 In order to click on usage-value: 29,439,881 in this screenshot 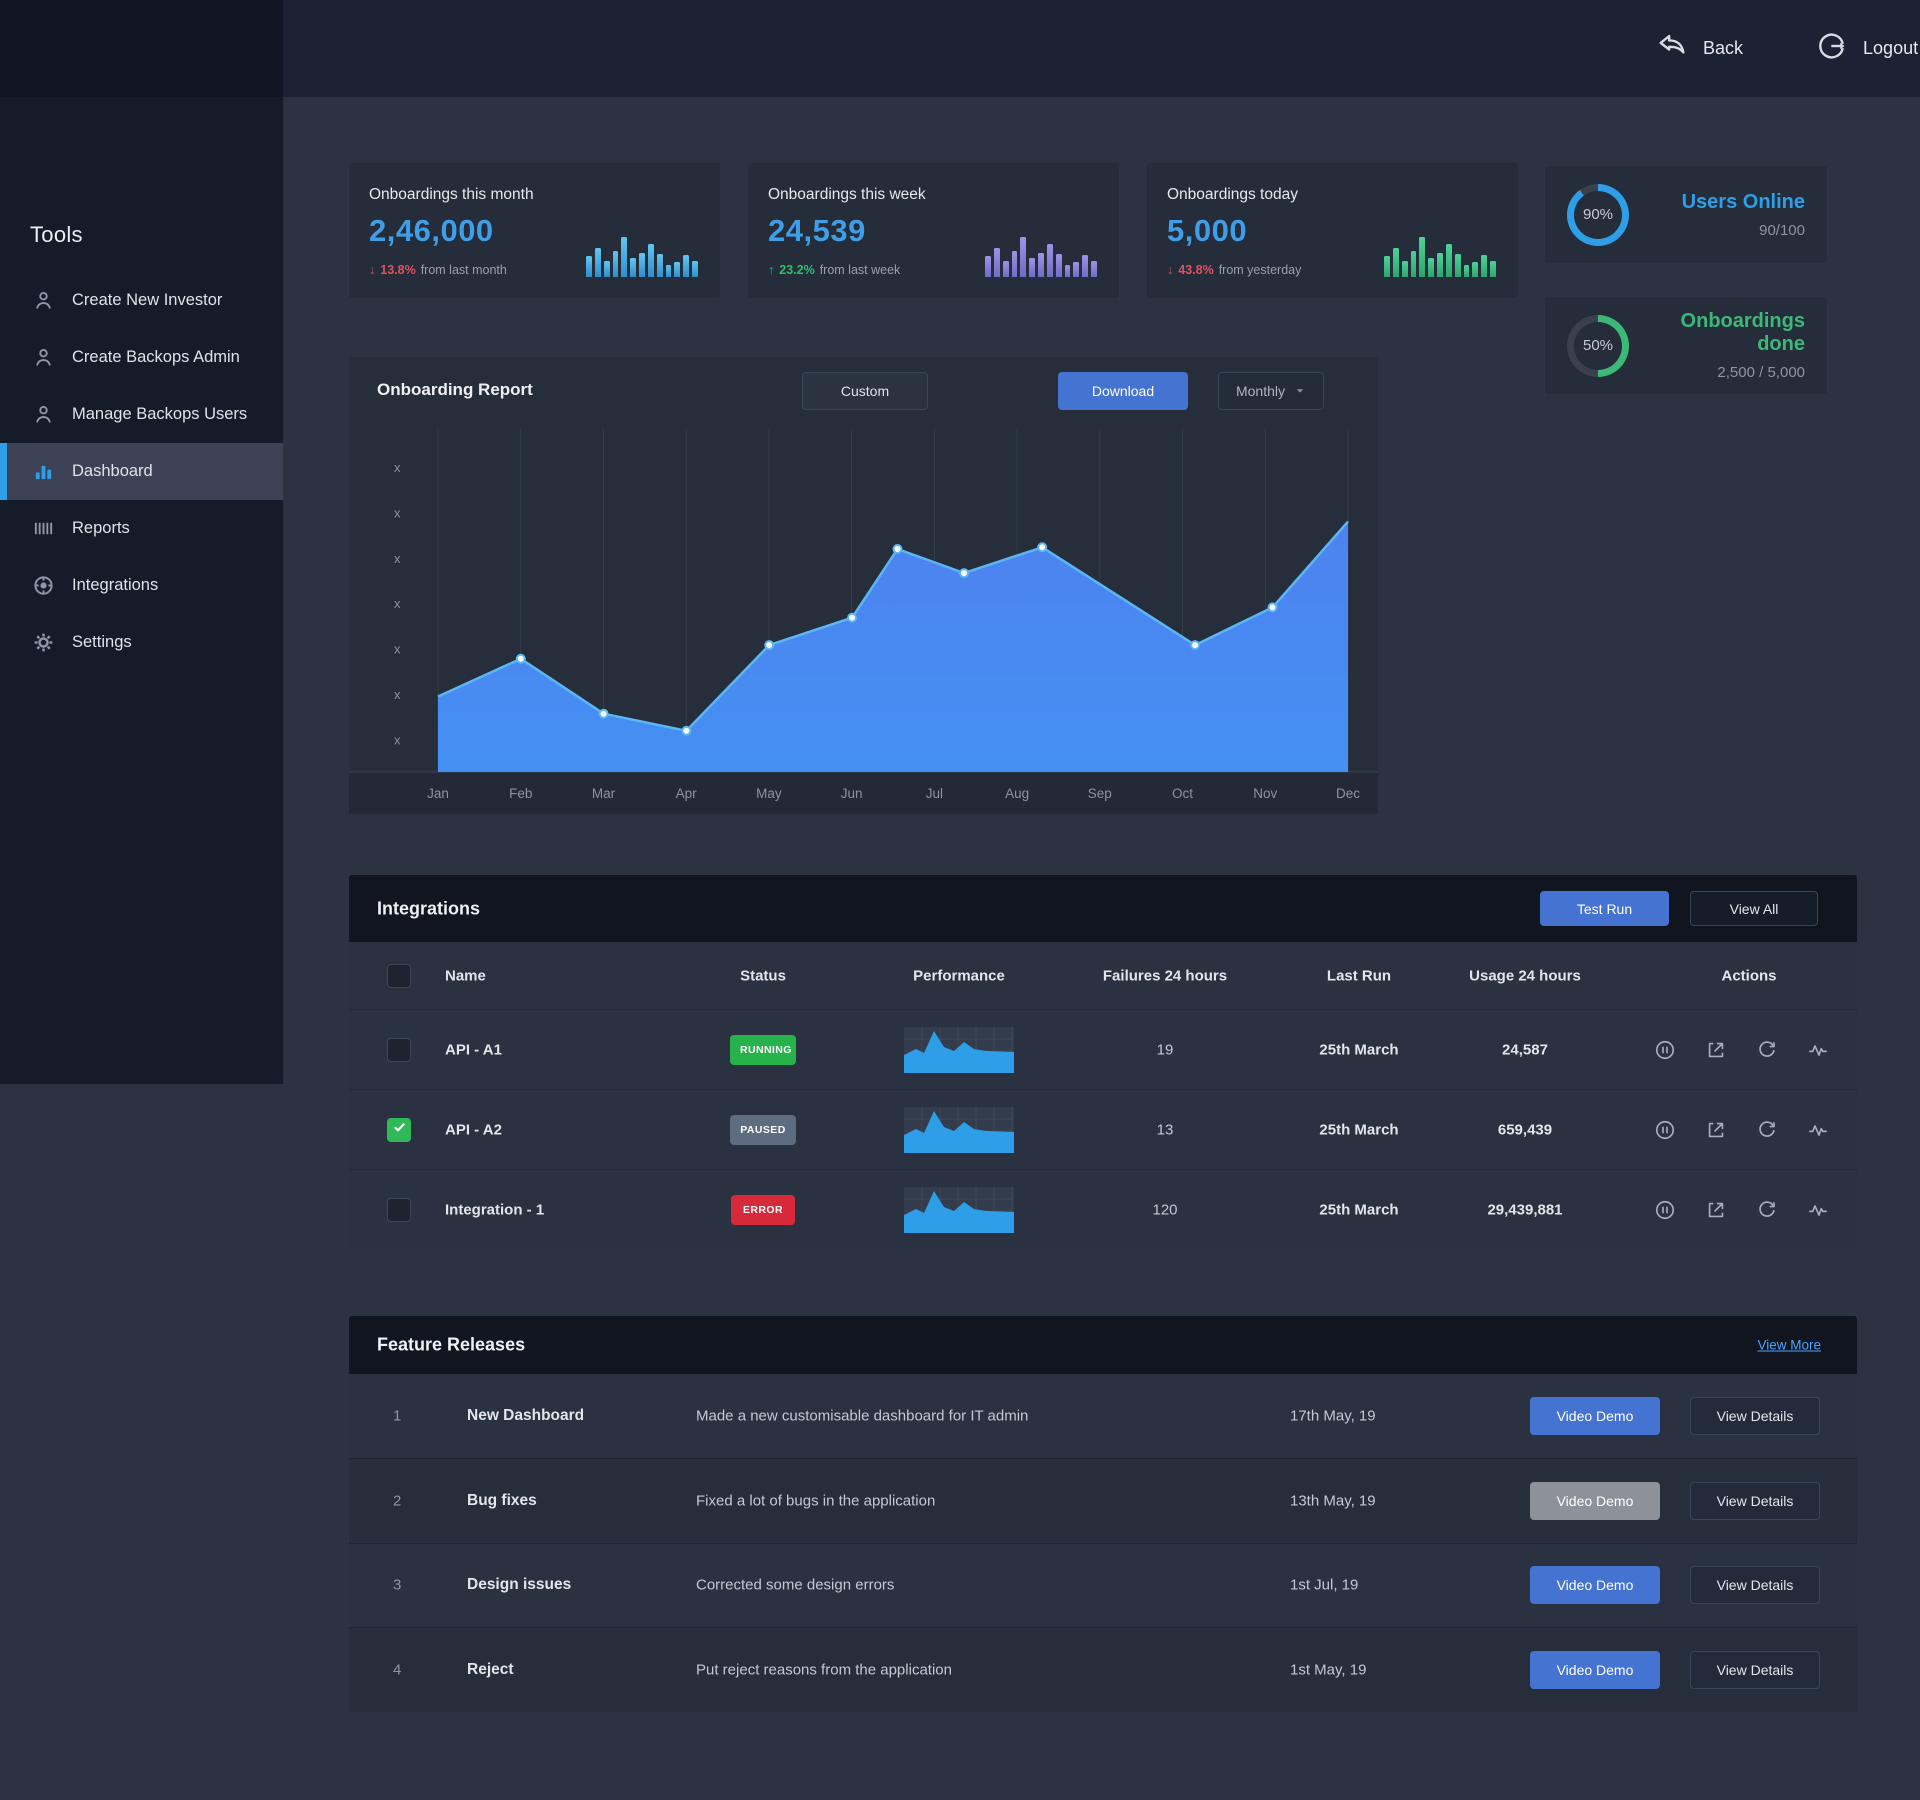, I will do `click(1525, 1210)`.